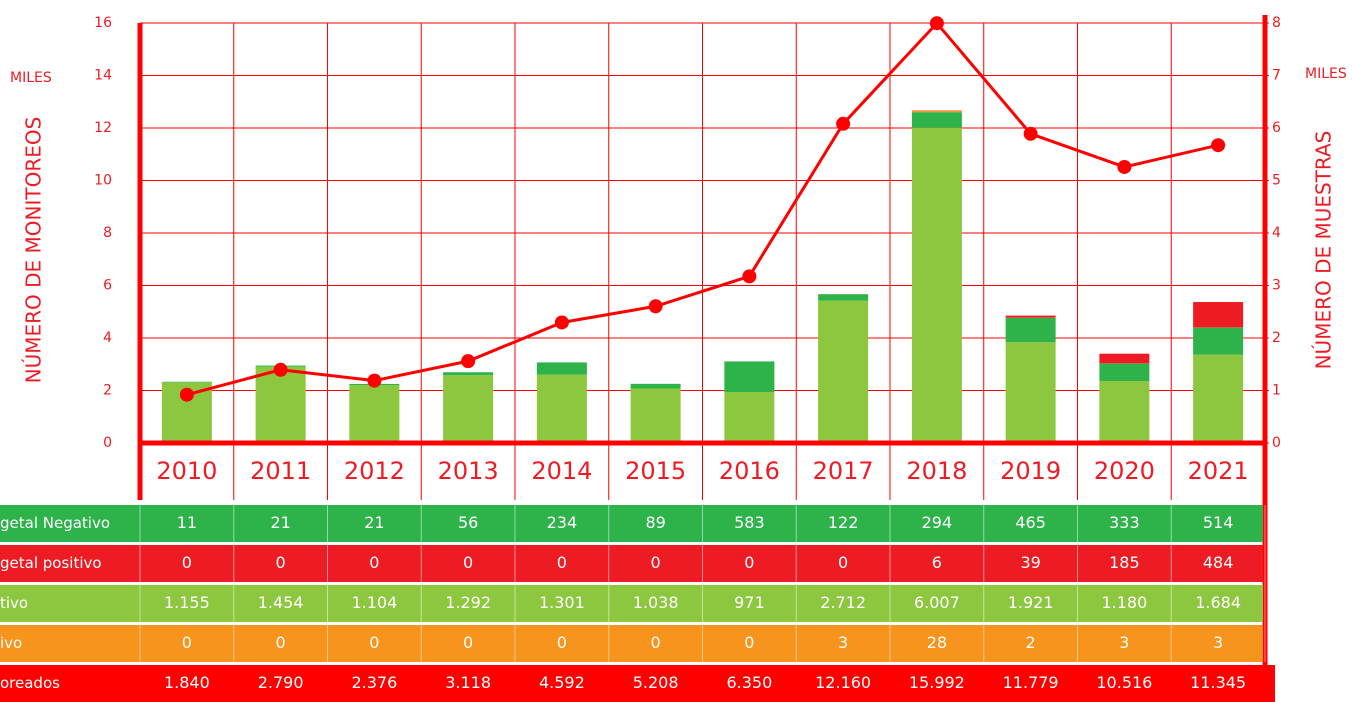 The height and width of the screenshot is (702, 1352). I want to click on table-cell: 1.038, so click(656, 602).